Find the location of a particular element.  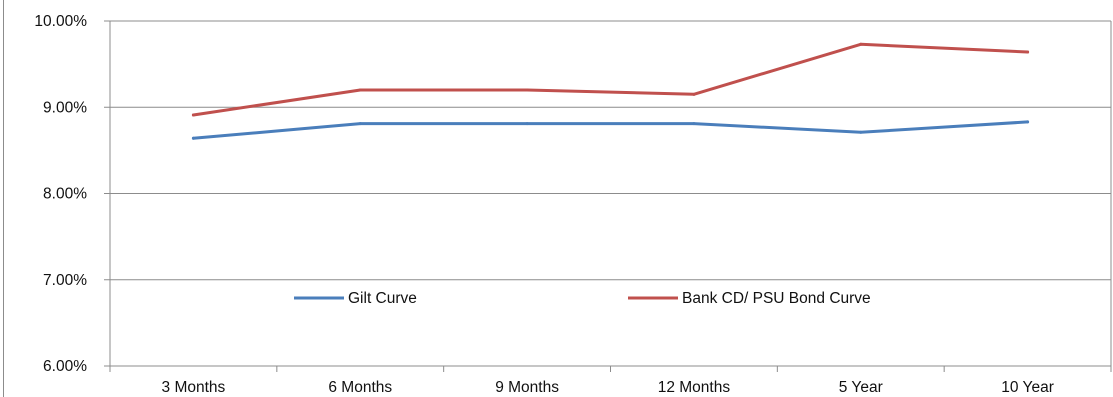

legend: Gilt Curve Bank CD/ PSU Bond Curve is located at coordinates (582, 298).